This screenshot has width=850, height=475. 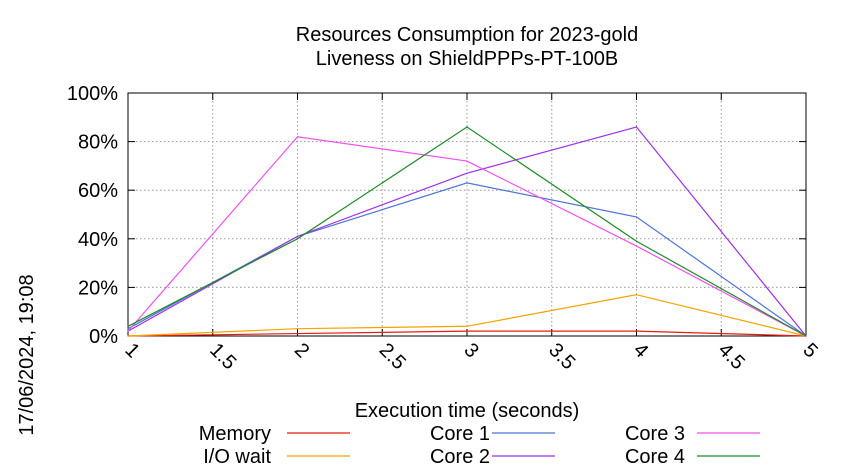 I want to click on chart-title-line-1: Resources Consumption for 2023-gold, so click(x=467, y=35).